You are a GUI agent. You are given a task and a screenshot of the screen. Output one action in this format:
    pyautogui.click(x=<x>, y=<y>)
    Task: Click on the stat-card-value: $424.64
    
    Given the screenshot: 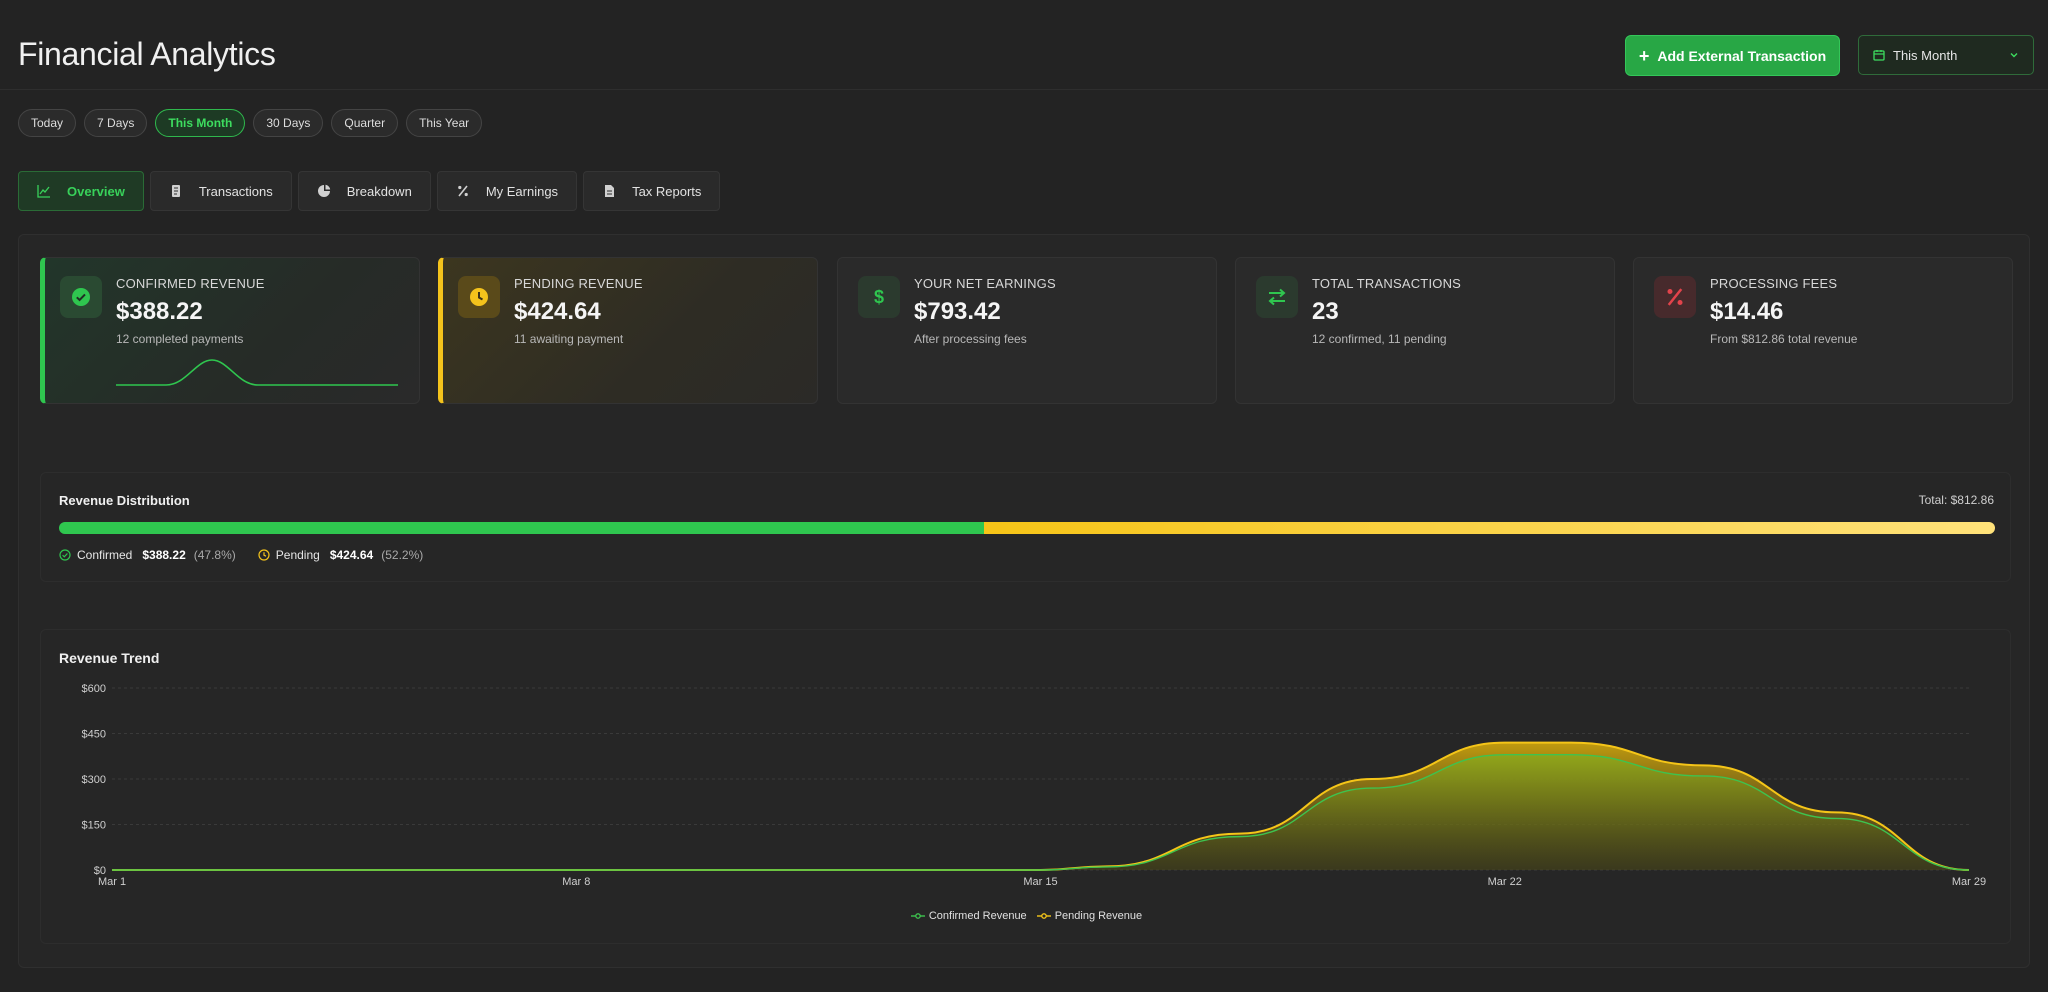 What is the action you would take?
    pyautogui.click(x=557, y=311)
    